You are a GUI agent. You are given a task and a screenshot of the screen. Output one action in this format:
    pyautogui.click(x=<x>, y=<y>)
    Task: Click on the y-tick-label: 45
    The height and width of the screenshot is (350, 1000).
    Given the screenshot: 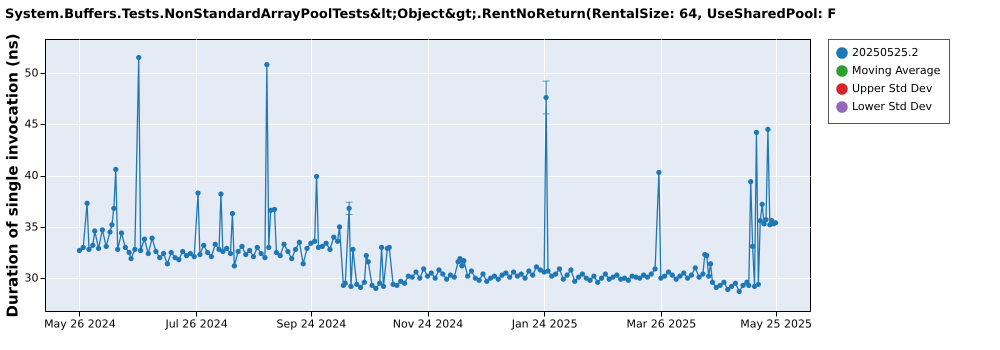 What is the action you would take?
    pyautogui.click(x=31, y=124)
    